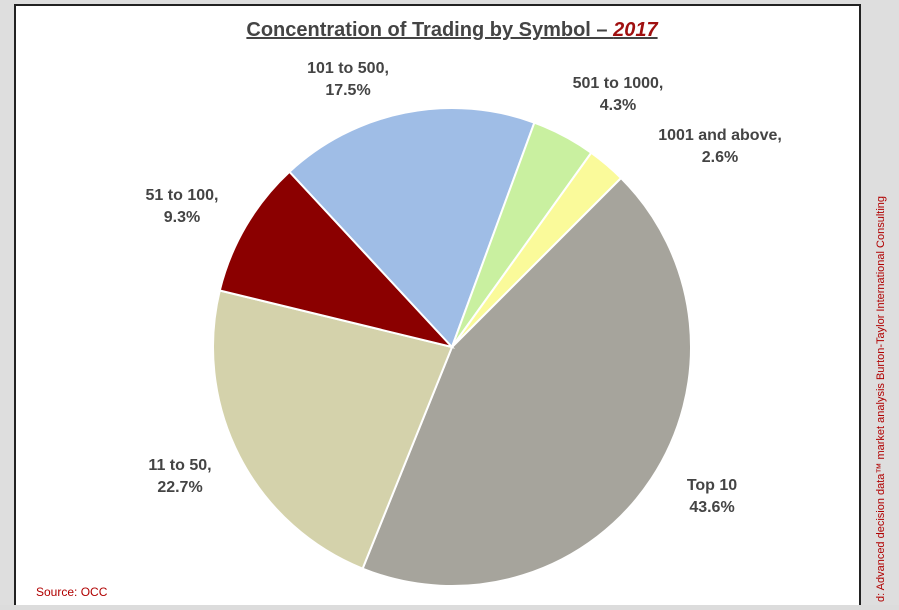 This screenshot has height=610, width=899. I want to click on slice-value: 4.3%, so click(618, 105).